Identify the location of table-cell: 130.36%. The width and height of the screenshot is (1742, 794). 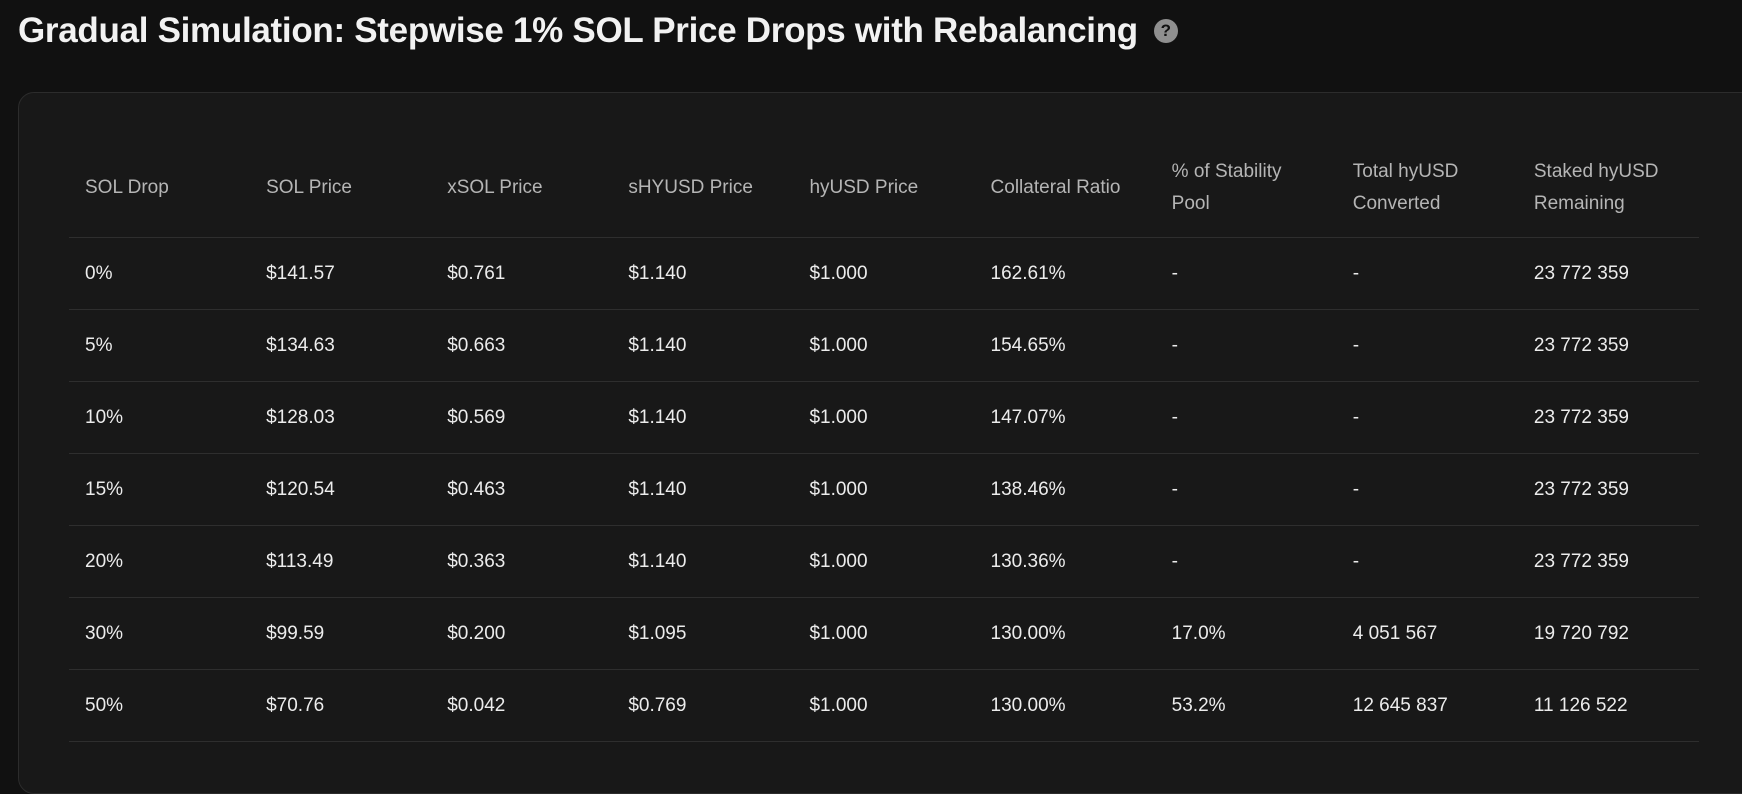
(1065, 561).